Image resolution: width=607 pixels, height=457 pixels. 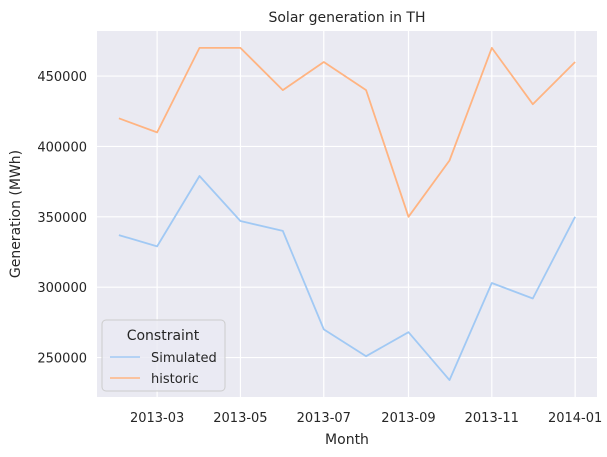 I want to click on y-tick-label: 250000, so click(x=62, y=359).